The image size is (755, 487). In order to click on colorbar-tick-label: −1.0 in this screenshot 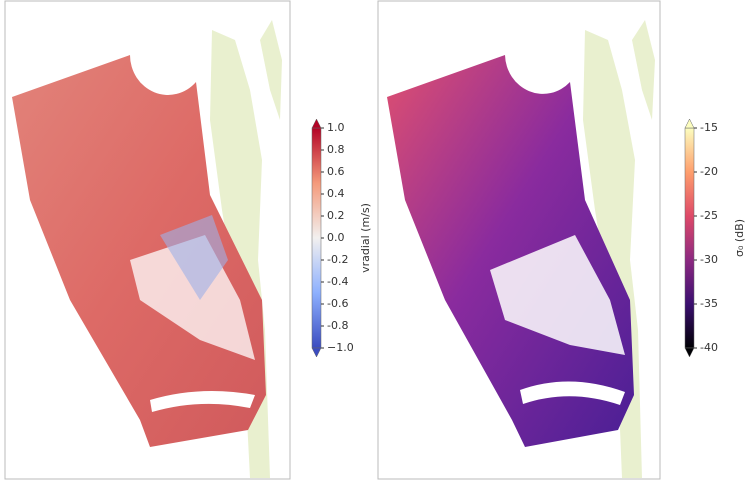, I will do `click(340, 347)`.